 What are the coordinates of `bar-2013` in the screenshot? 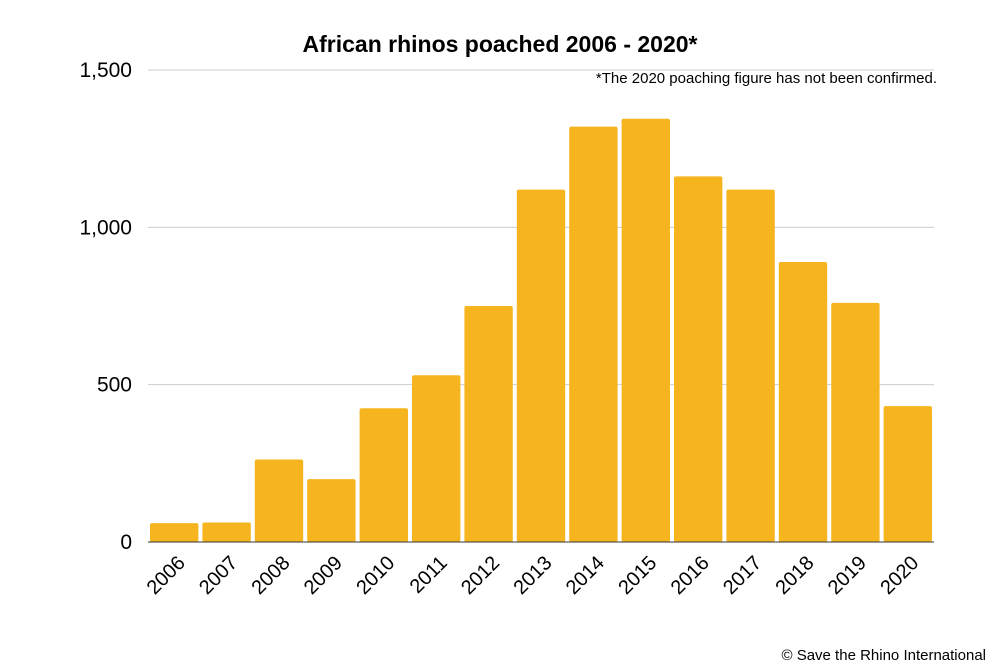 It's located at (541, 365).